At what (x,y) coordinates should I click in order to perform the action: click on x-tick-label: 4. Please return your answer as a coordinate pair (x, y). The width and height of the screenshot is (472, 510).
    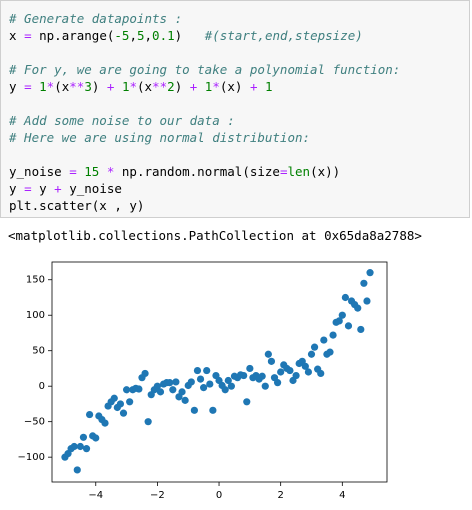
    Looking at the image, I should click on (342, 495).